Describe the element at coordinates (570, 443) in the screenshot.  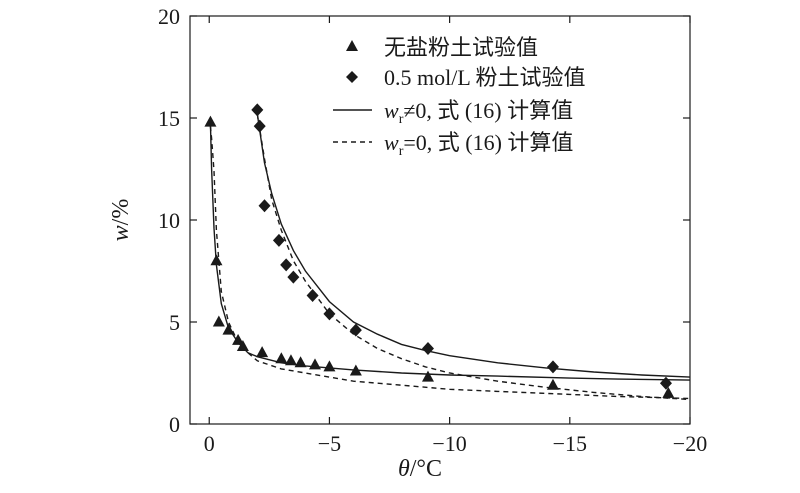
I see `x-tick-label: −15` at that location.